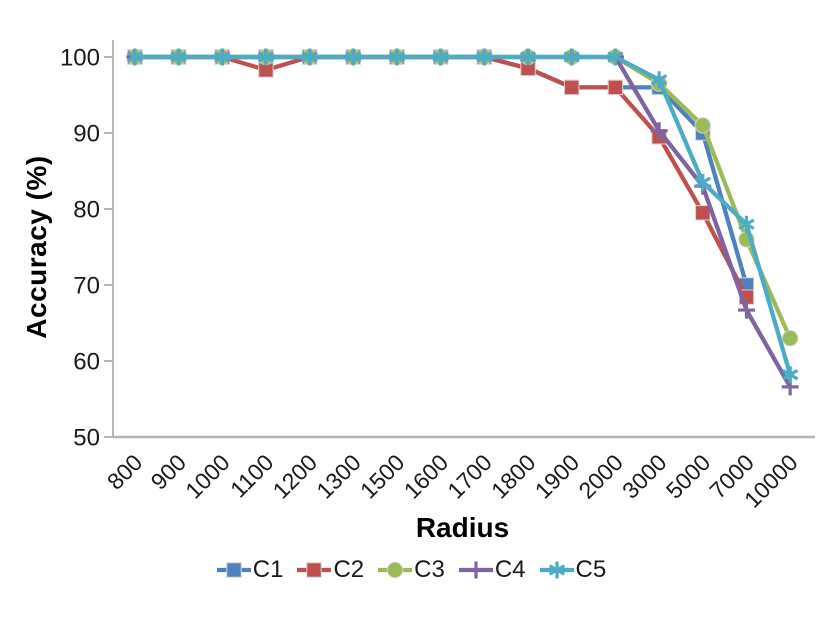 This screenshot has width=822, height=617. I want to click on x-tick-label: 1700, so click(469, 476).